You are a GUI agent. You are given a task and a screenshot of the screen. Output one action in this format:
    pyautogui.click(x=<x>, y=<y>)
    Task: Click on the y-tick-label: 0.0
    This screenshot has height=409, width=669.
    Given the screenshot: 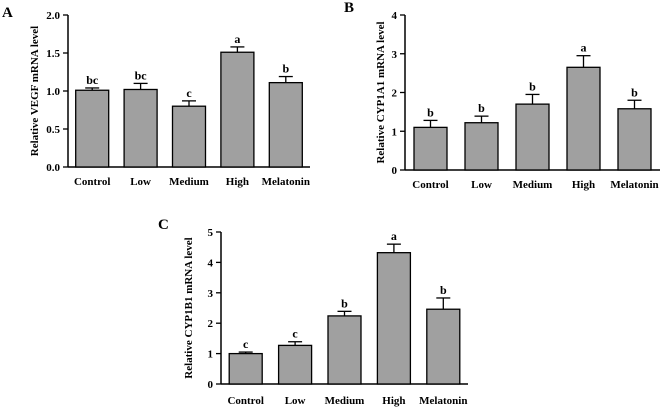 What is the action you would take?
    pyautogui.click(x=53, y=168)
    